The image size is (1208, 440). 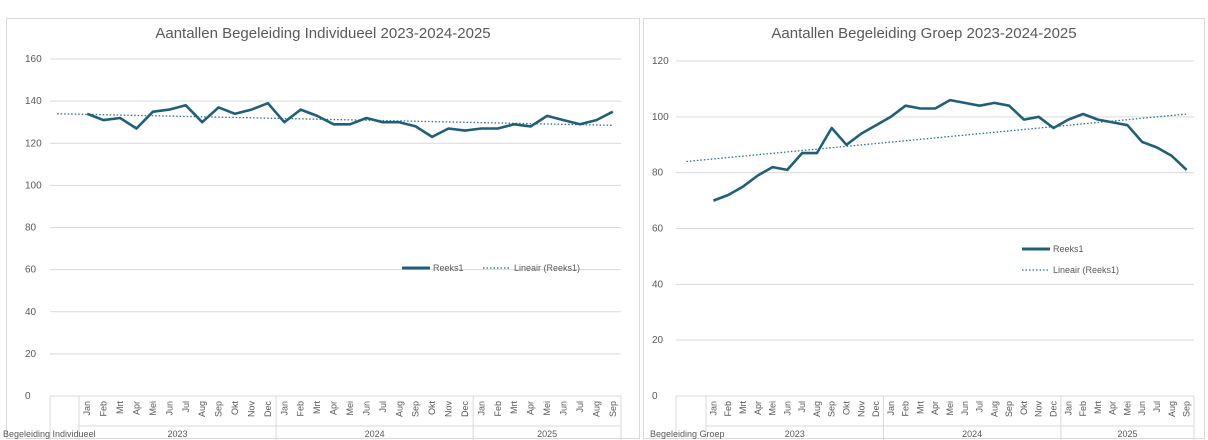 I want to click on x-category-label: Begeleiding Groep, so click(x=687, y=434).